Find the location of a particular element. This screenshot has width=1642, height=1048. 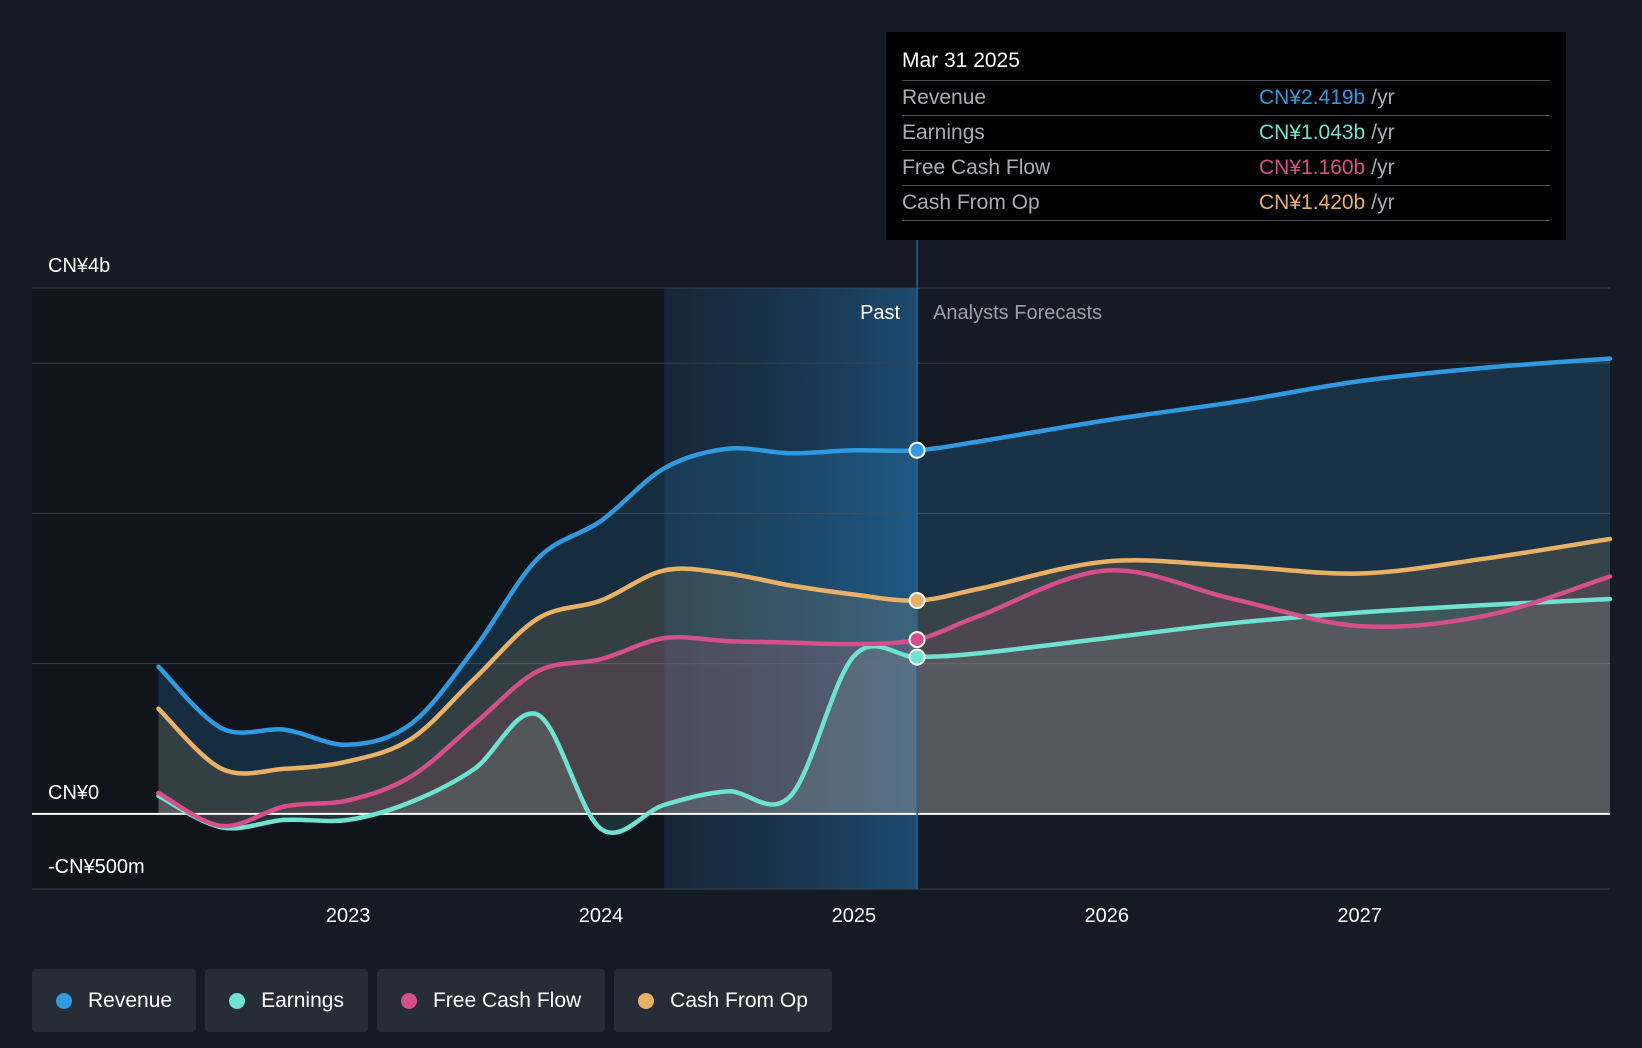

x-tick-label: 2025 is located at coordinates (854, 916).